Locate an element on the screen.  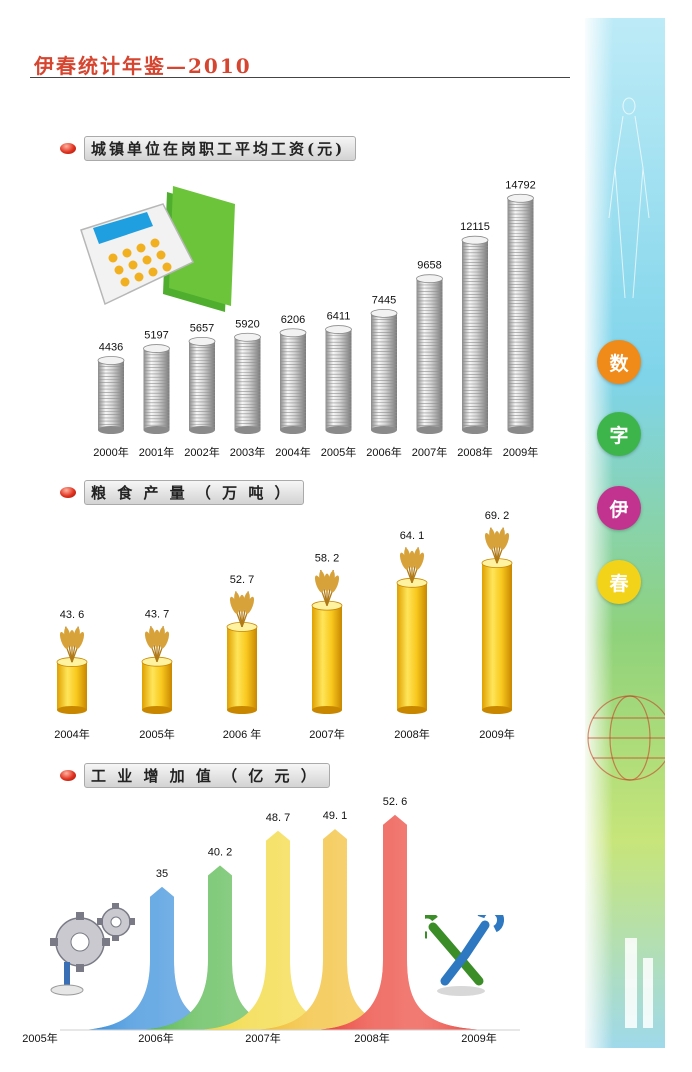
figure-silhouette is located at coordinates (629, 198).